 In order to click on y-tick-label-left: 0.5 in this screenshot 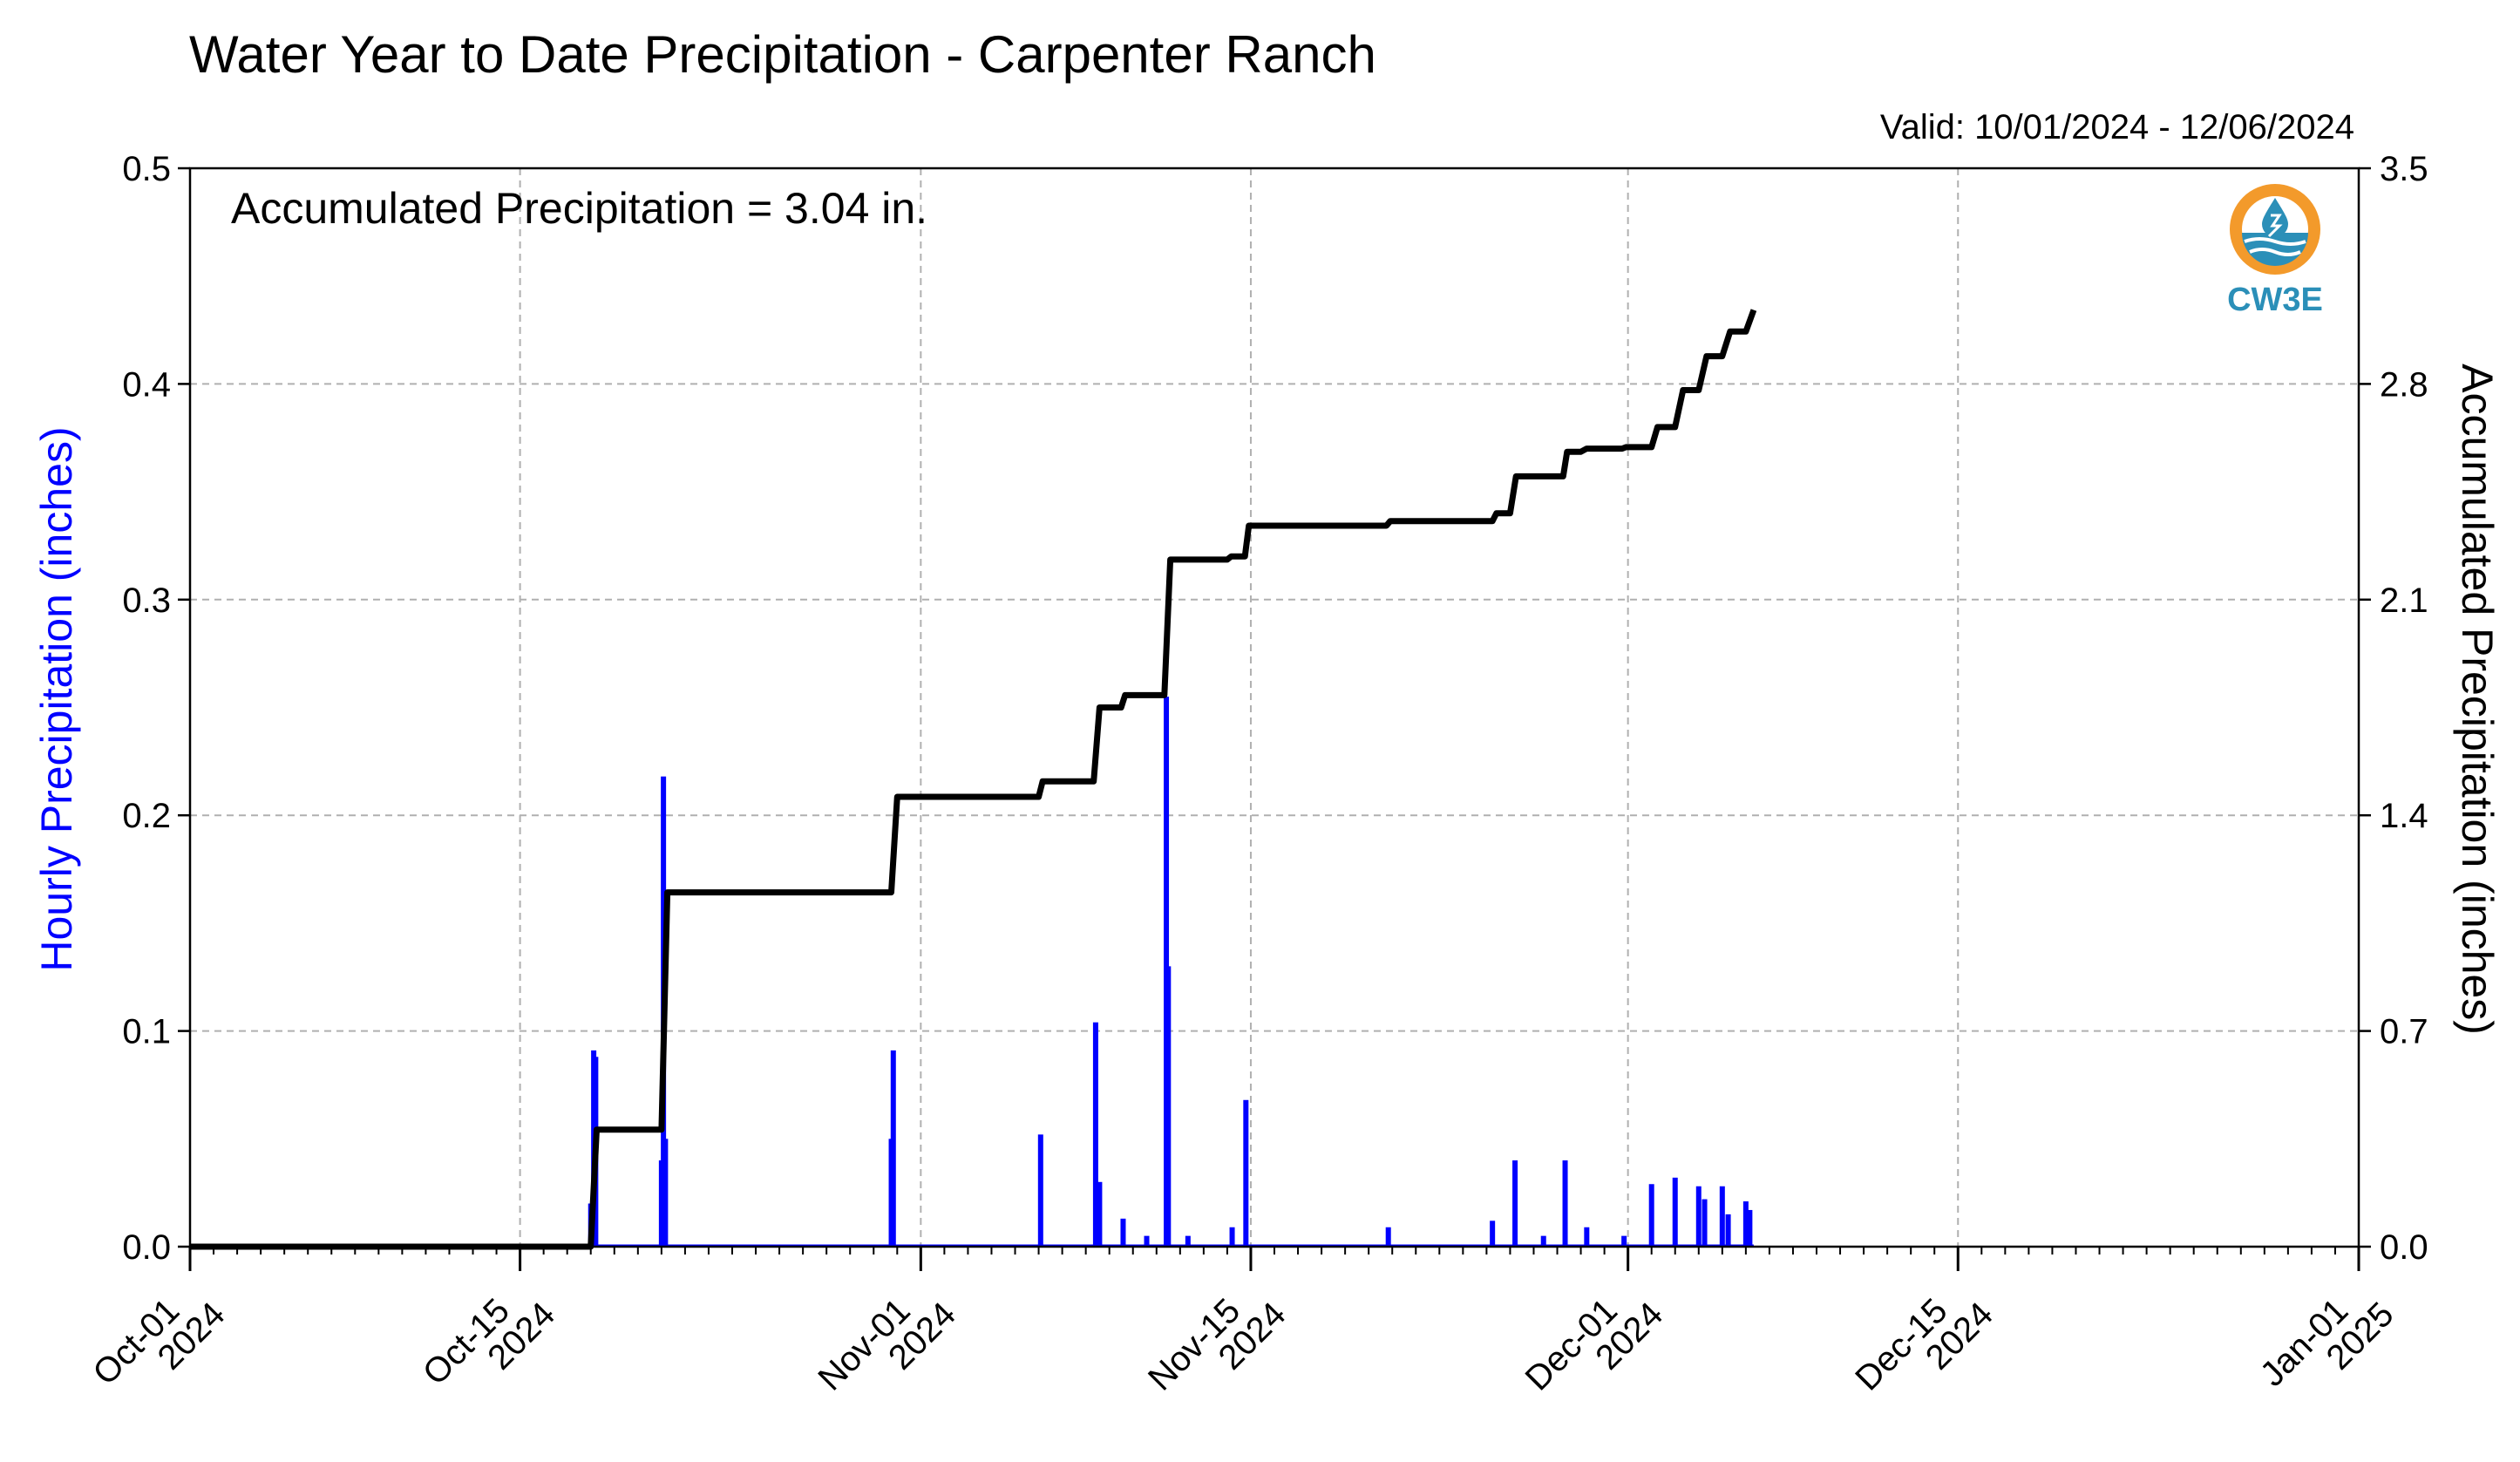, I will do `click(146, 169)`.